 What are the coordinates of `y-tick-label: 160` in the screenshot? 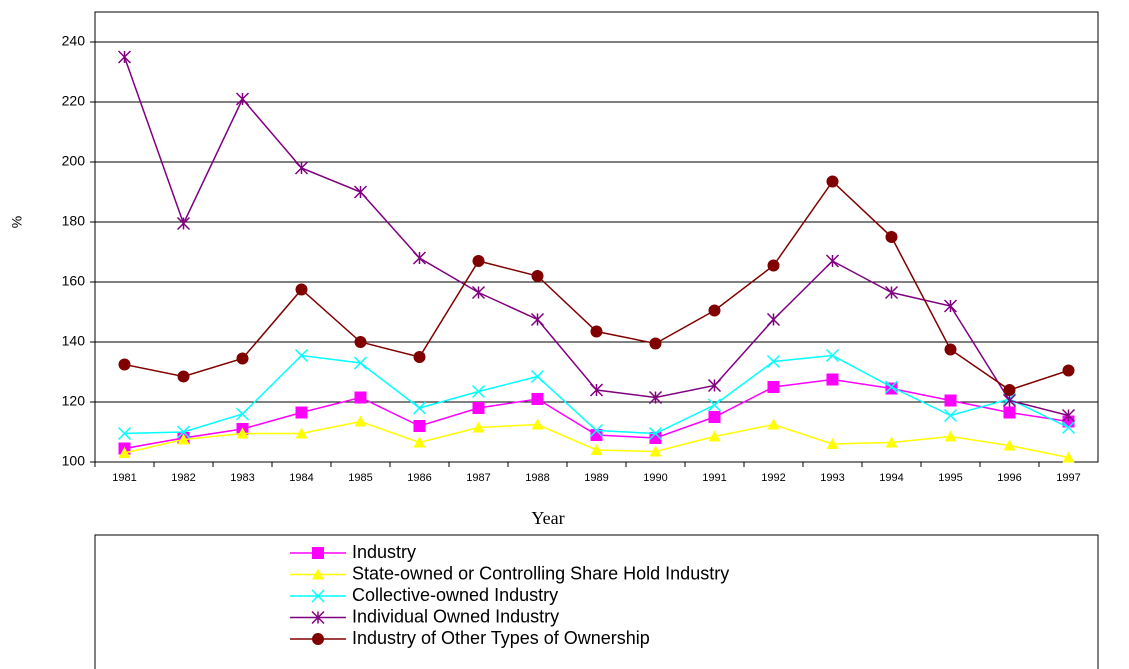 It's located at (74, 281).